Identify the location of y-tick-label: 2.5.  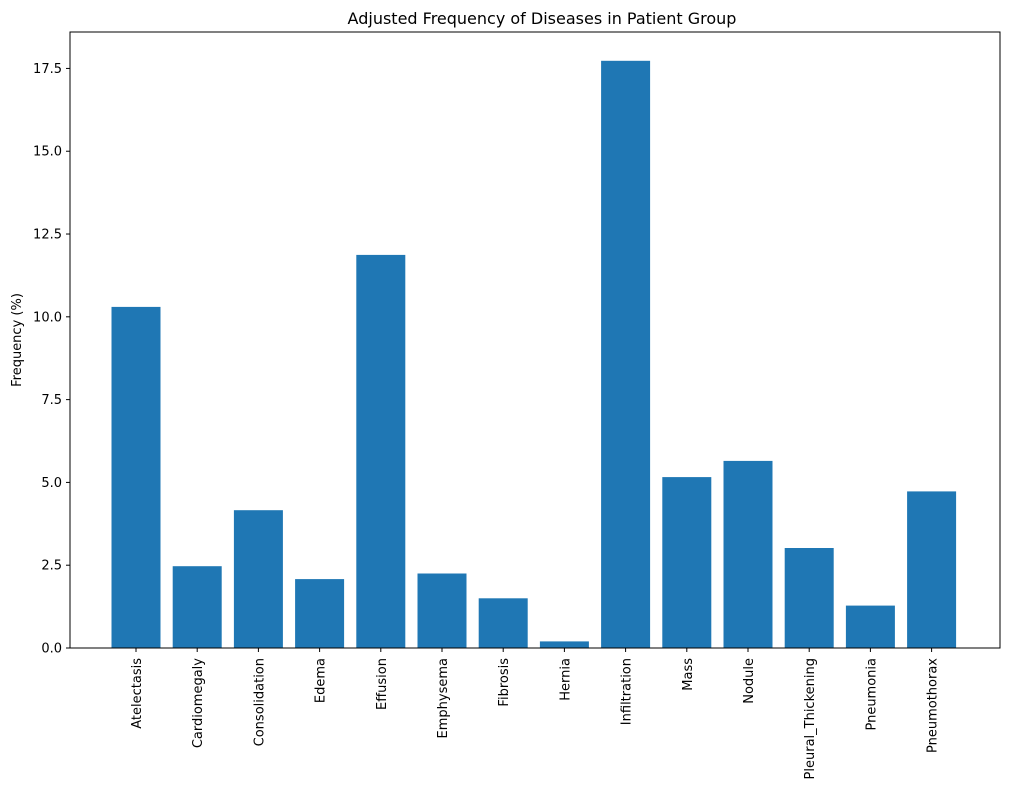
(51, 566).